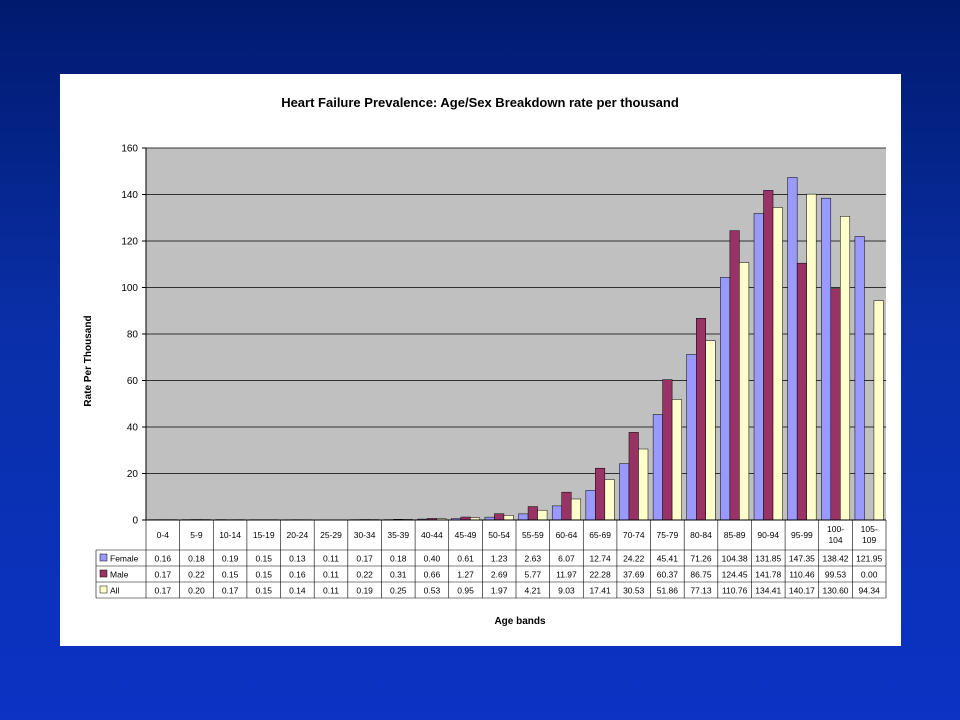  I want to click on x-tick-label: 15-19, so click(264, 535).